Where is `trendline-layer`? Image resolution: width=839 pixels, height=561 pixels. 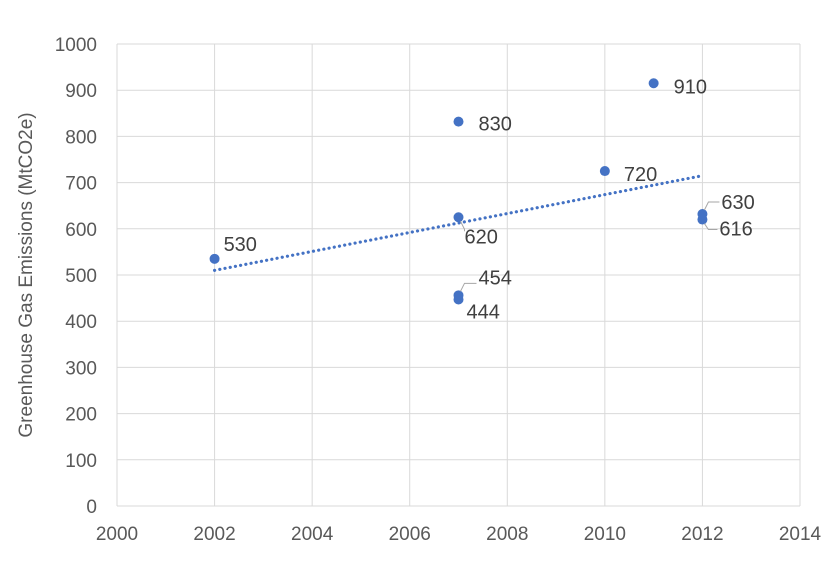
trendline-layer is located at coordinates (458, 223).